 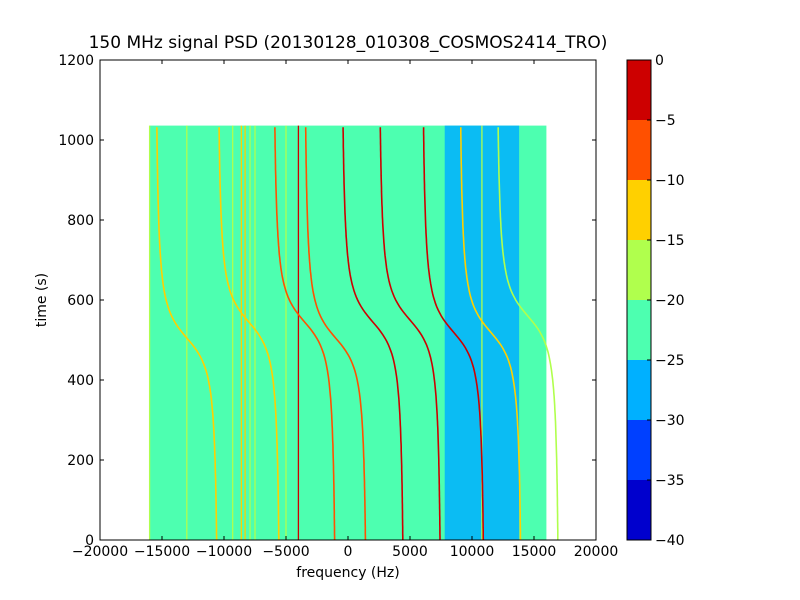 I want to click on y-tick-label: 400, so click(x=80, y=381).